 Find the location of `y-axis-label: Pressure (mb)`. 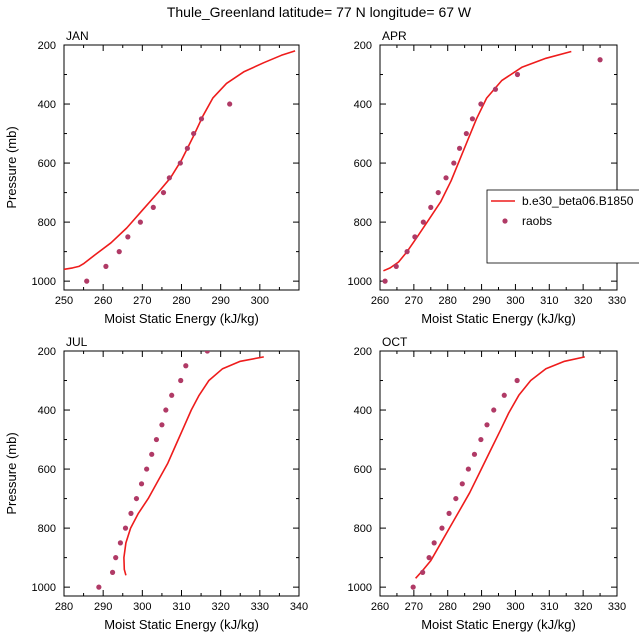

y-axis-label: Pressure (mb) is located at coordinates (11, 473).